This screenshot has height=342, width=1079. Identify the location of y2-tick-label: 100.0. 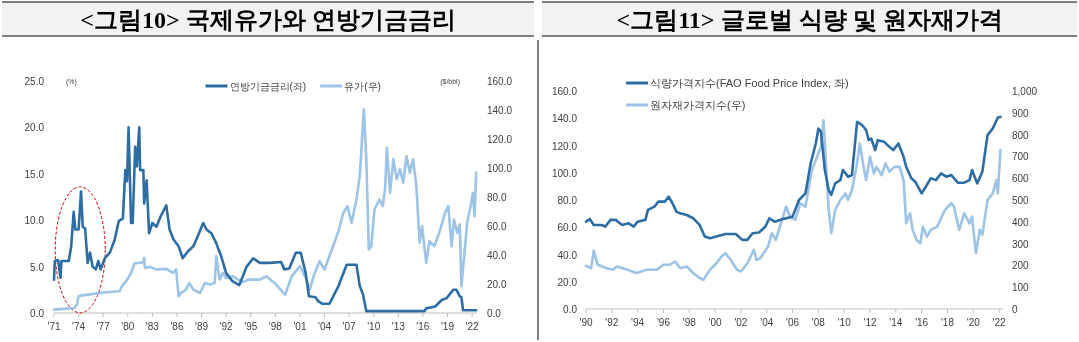
(500, 168).